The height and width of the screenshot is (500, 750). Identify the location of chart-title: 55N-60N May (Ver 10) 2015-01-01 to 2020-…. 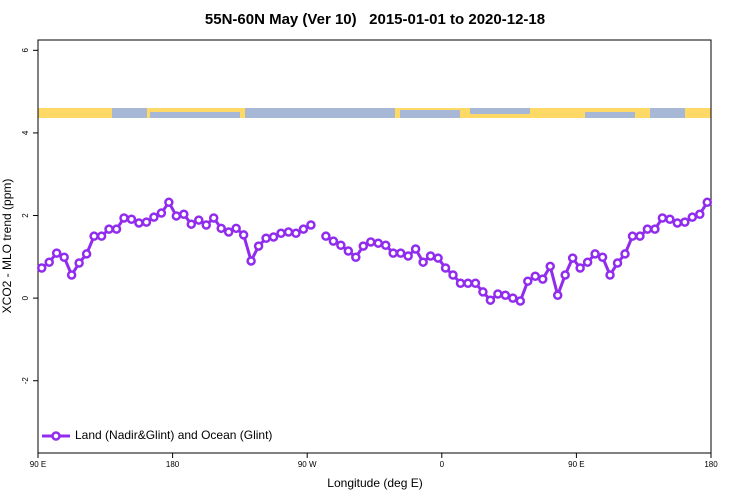
(375, 19).